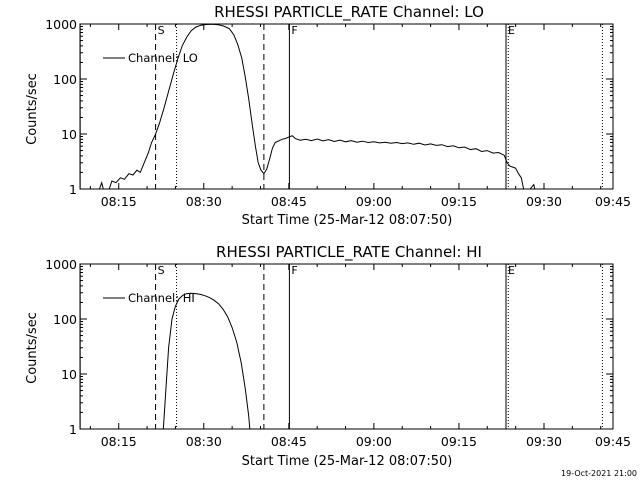  I want to click on chart-title: RHESSI PARTICLE_RATE Channel: LO, so click(349, 12).